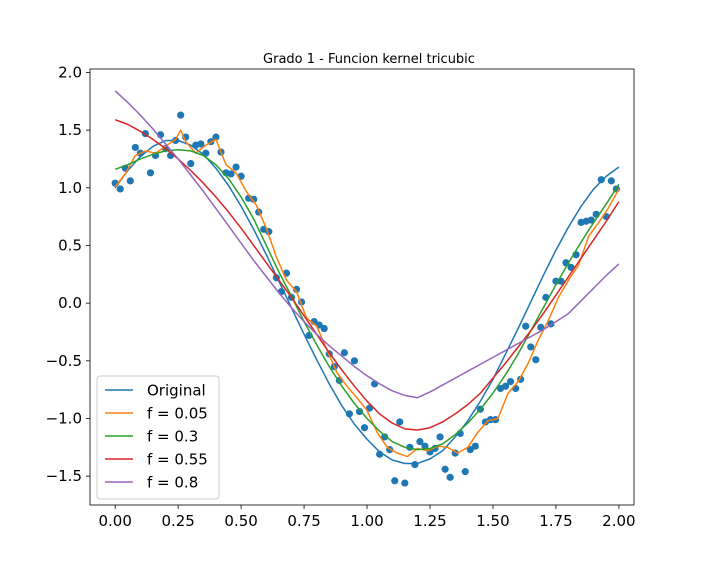  I want to click on legend: Original f = 0.05 f = 0.3 f = 0.55 f = 0.8, so click(158, 437).